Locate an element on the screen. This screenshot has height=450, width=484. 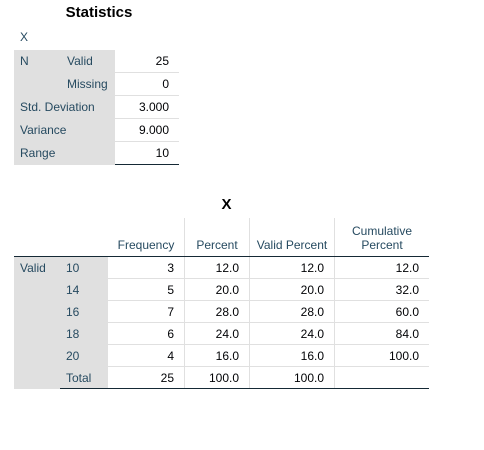
cell-frequency: 7 is located at coordinates (146, 311).